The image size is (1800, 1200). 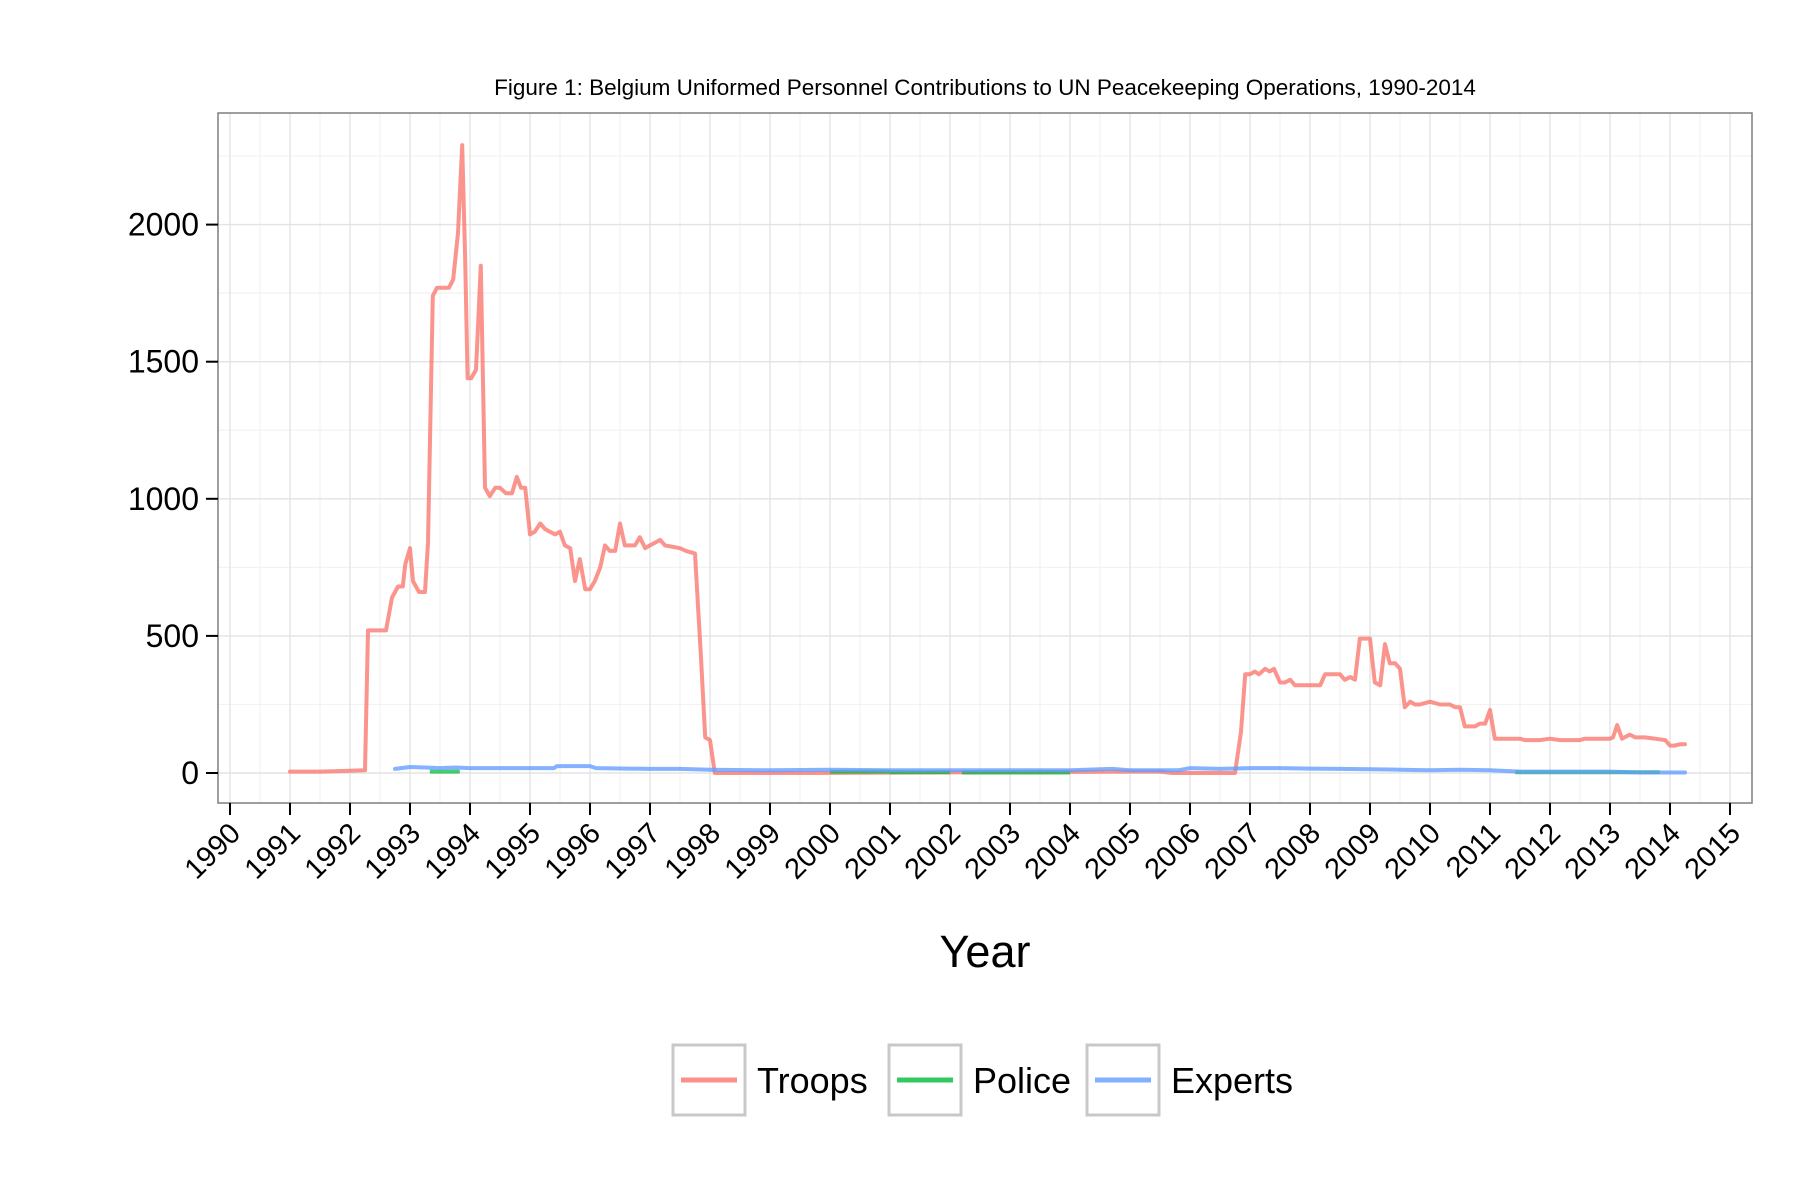 I want to click on x-tick-label: 1990, so click(x=213, y=851).